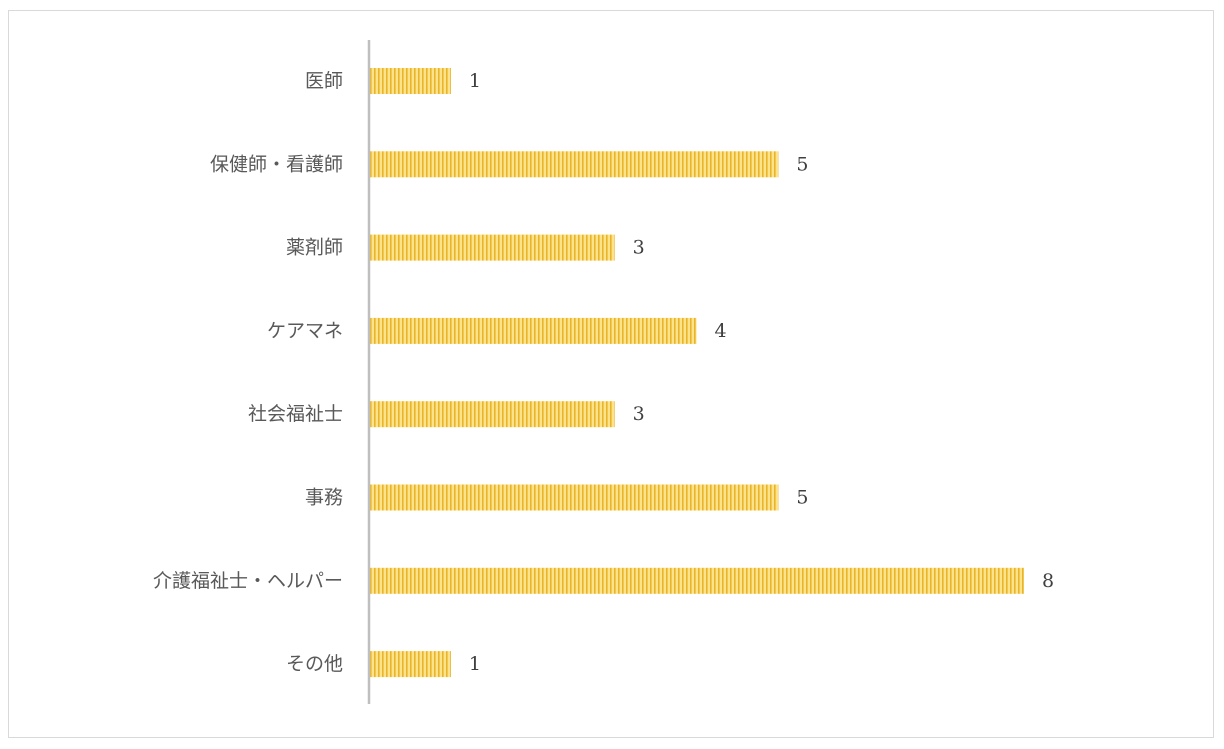 The height and width of the screenshot is (749, 1224). What do you see at coordinates (721, 331) in the screenshot?
I see `data-label: 4` at bounding box center [721, 331].